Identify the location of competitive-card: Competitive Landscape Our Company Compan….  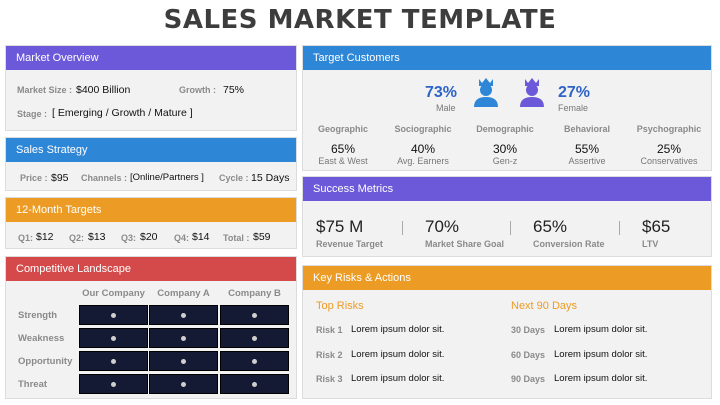
(151, 327).